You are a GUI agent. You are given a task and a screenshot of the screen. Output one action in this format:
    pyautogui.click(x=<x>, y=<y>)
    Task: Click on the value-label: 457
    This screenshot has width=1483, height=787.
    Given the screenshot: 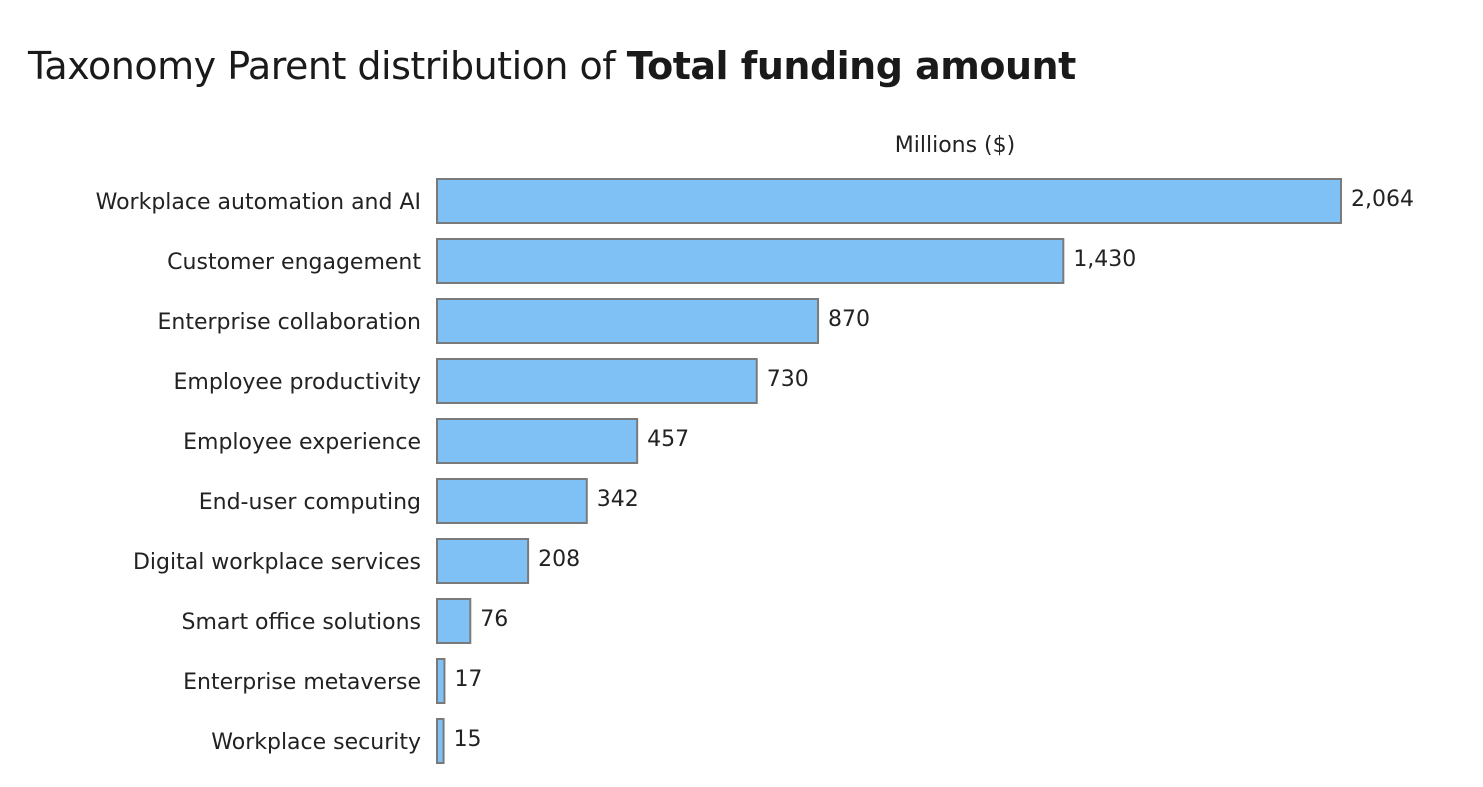 What is the action you would take?
    pyautogui.click(x=668, y=439)
    